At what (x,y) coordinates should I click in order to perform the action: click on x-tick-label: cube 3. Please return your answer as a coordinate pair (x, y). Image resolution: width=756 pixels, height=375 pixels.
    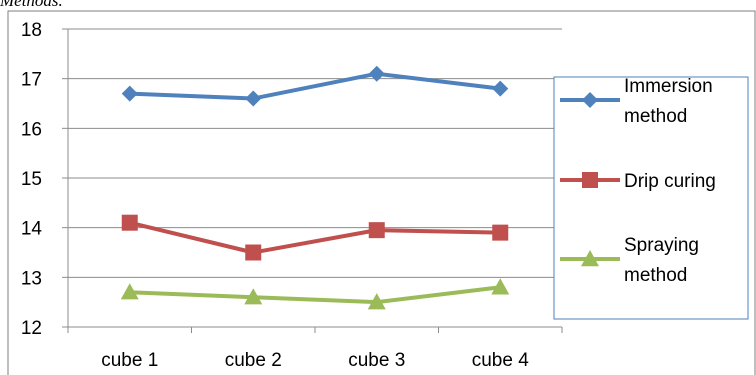
    Looking at the image, I should click on (376, 360).